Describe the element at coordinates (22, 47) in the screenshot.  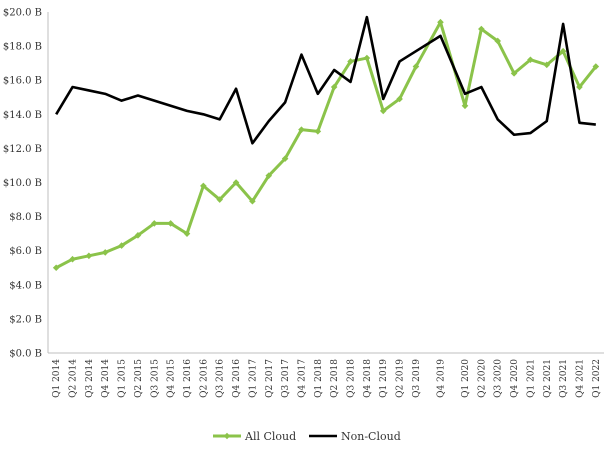
I see `y-tick-label: $18.0 B` at that location.